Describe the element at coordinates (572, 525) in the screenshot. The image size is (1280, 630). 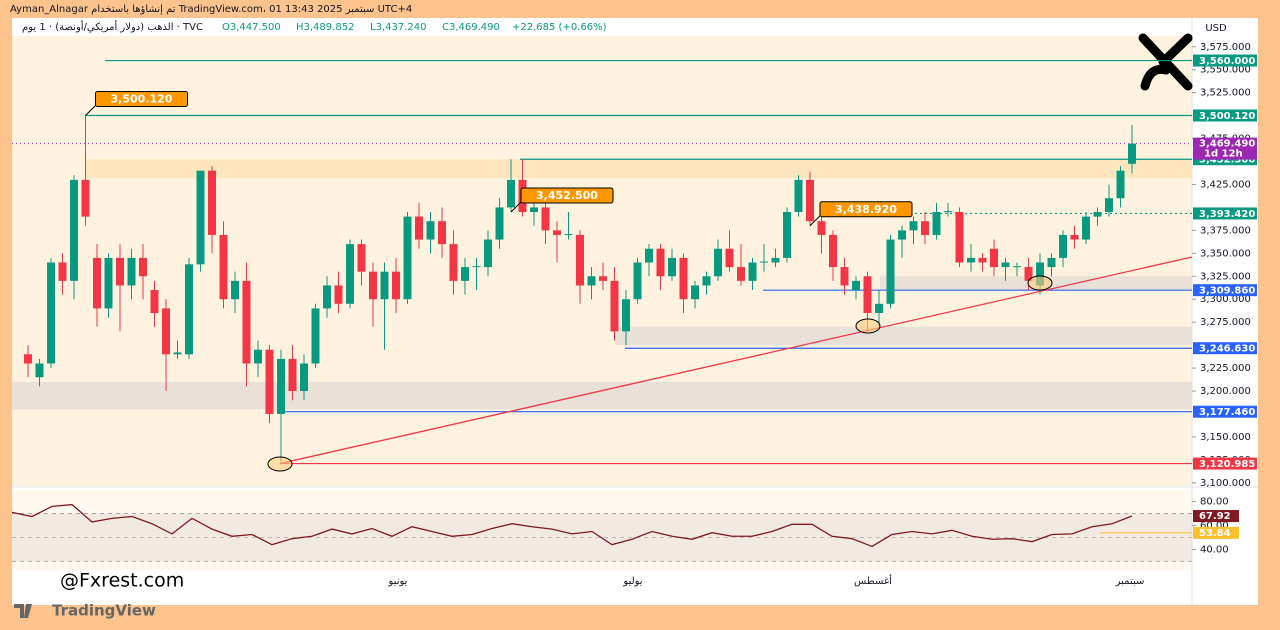
I see `rsi-line` at that location.